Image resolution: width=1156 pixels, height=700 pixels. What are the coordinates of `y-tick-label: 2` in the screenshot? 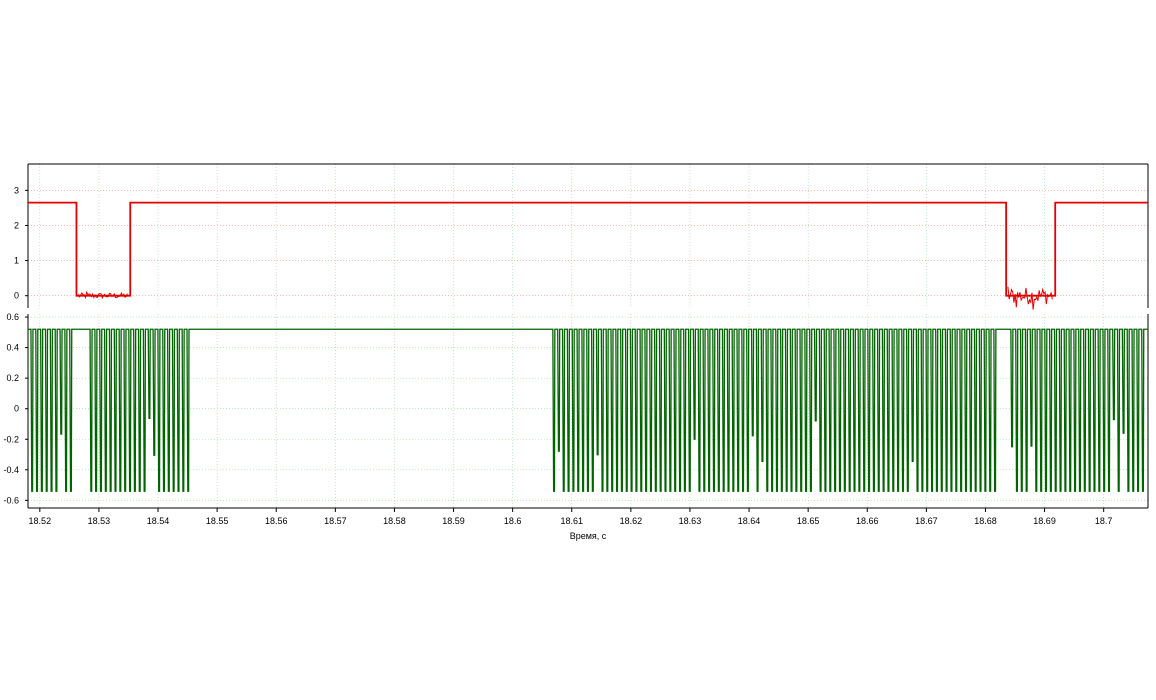 It's located at (16, 225).